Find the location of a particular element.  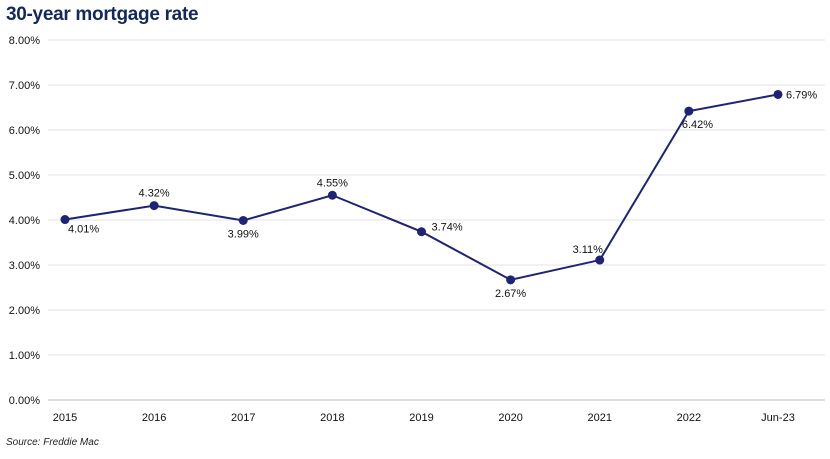

data-label: 2.67% is located at coordinates (510, 294).